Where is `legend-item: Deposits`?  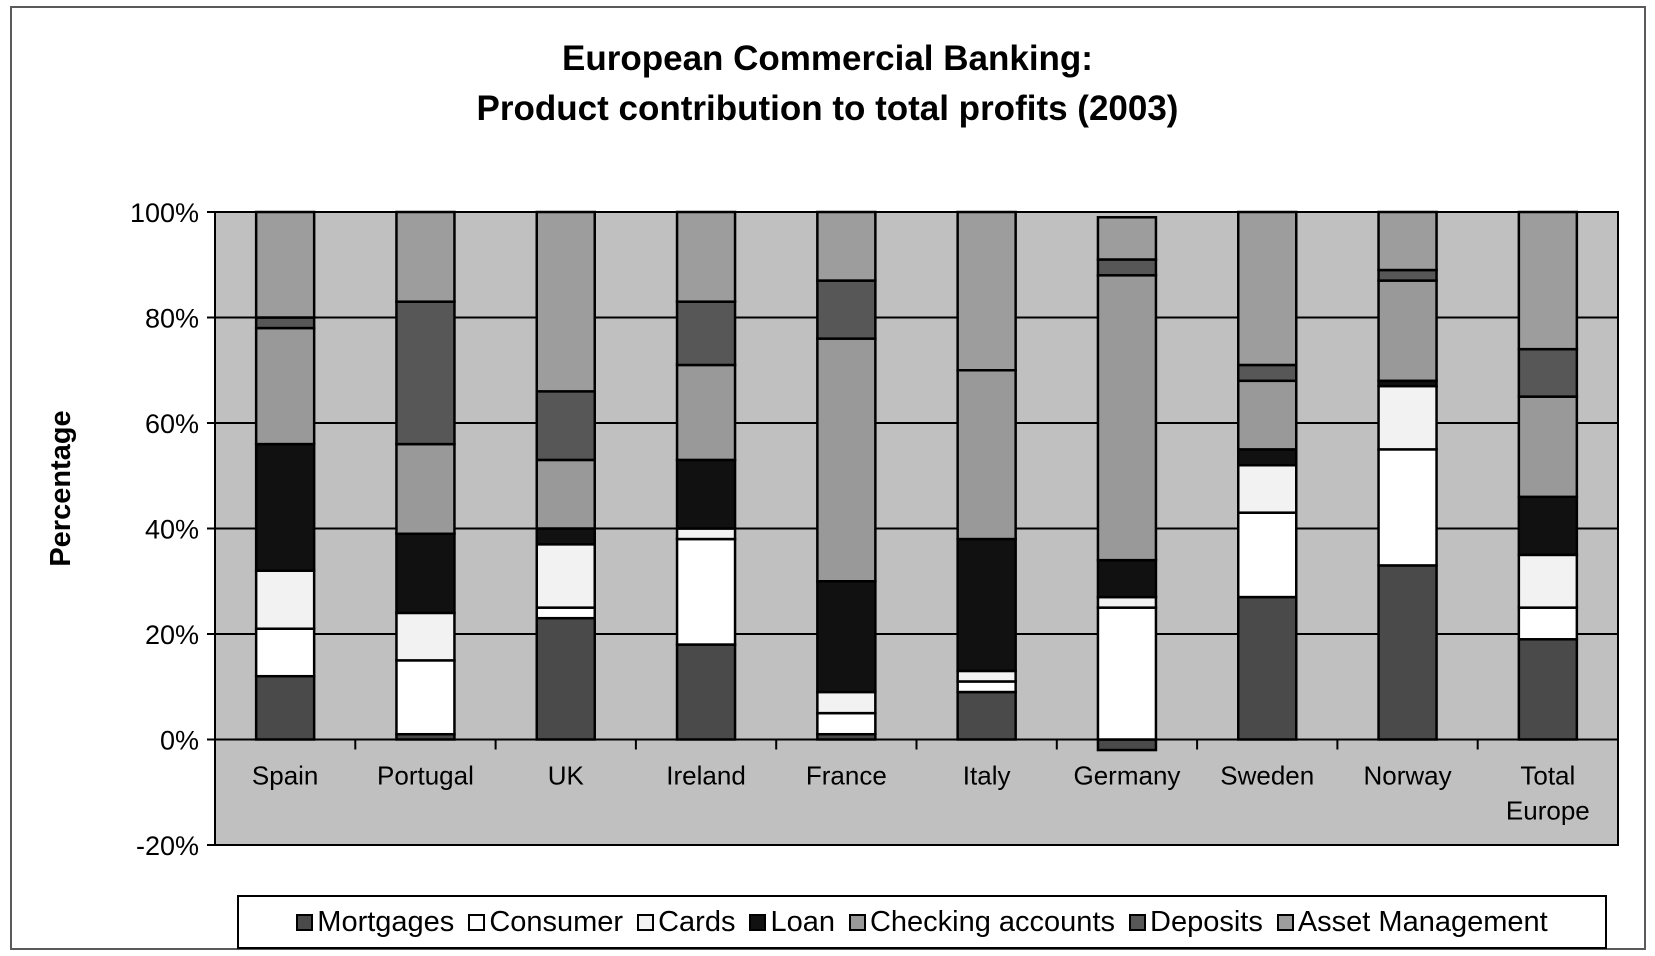 legend-item: Deposits is located at coordinates (1196, 922).